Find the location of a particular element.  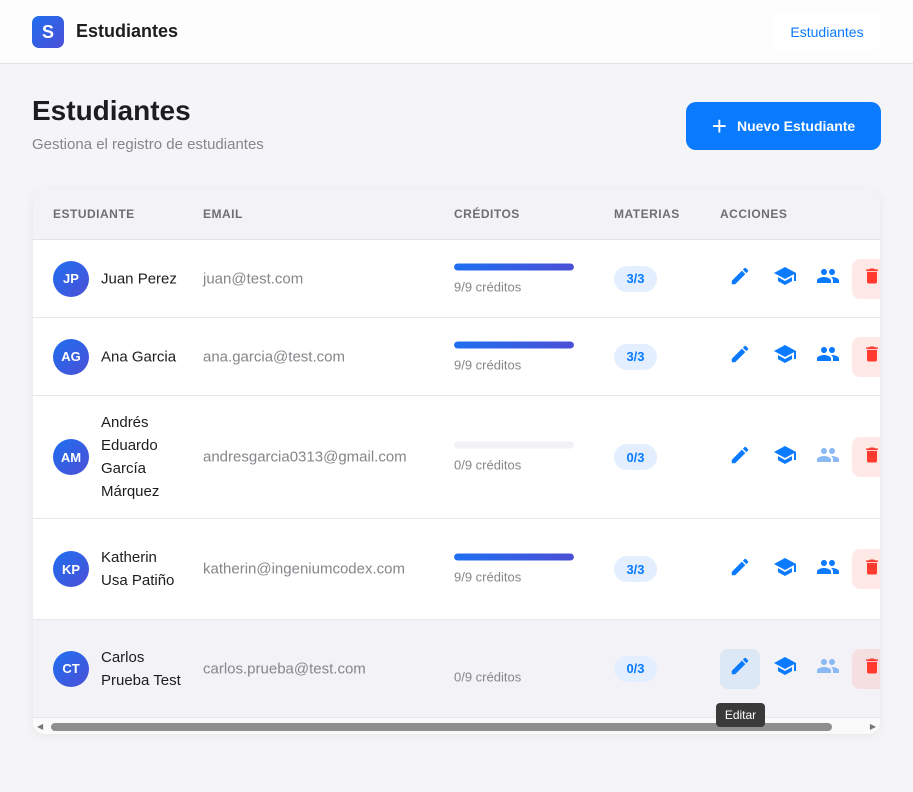

avatar: AM is located at coordinates (71, 457).